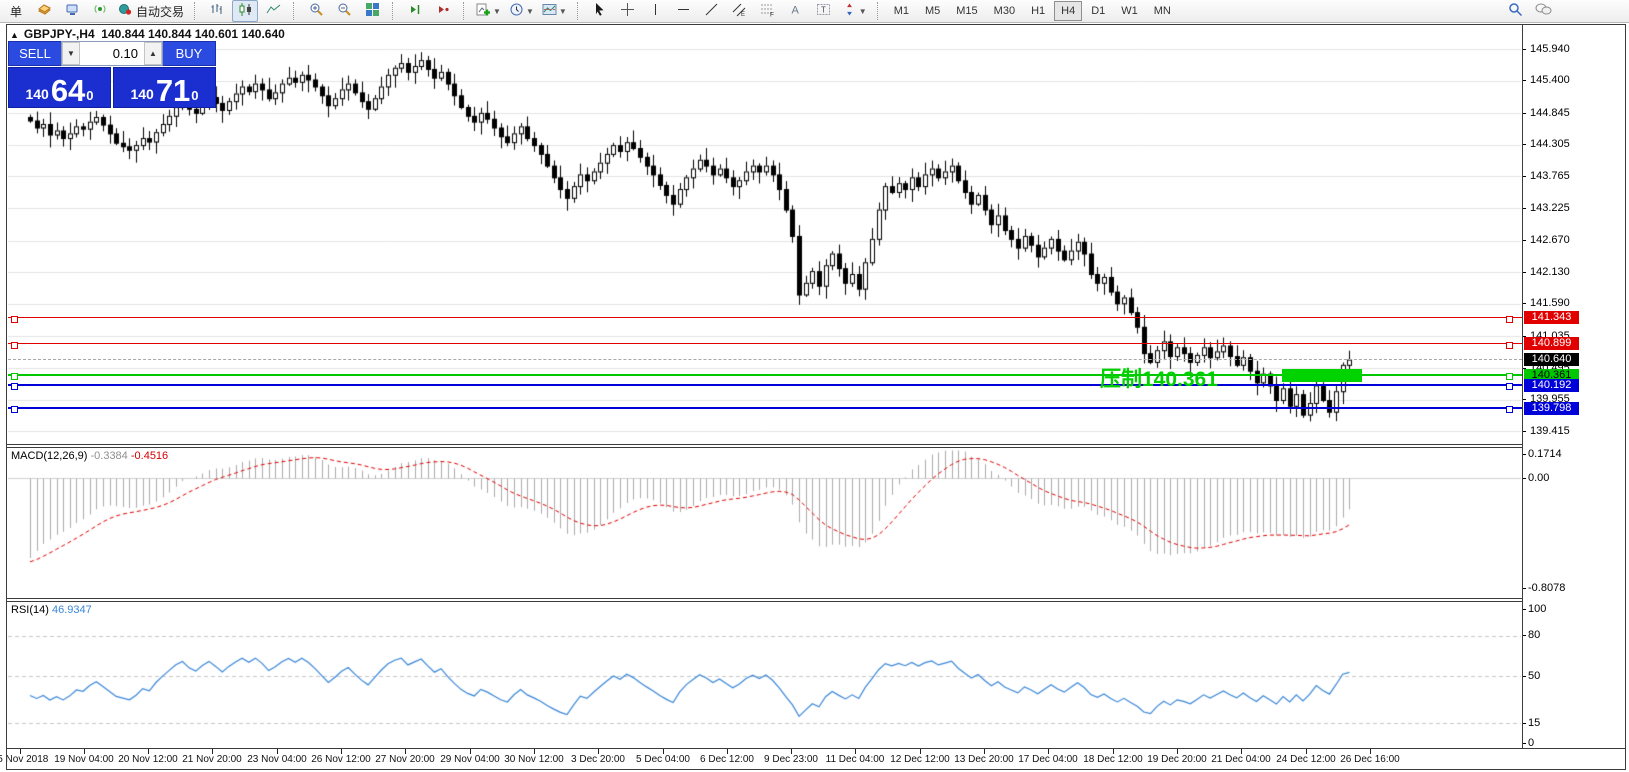  I want to click on chart-window-border-right, so click(1625, 397).